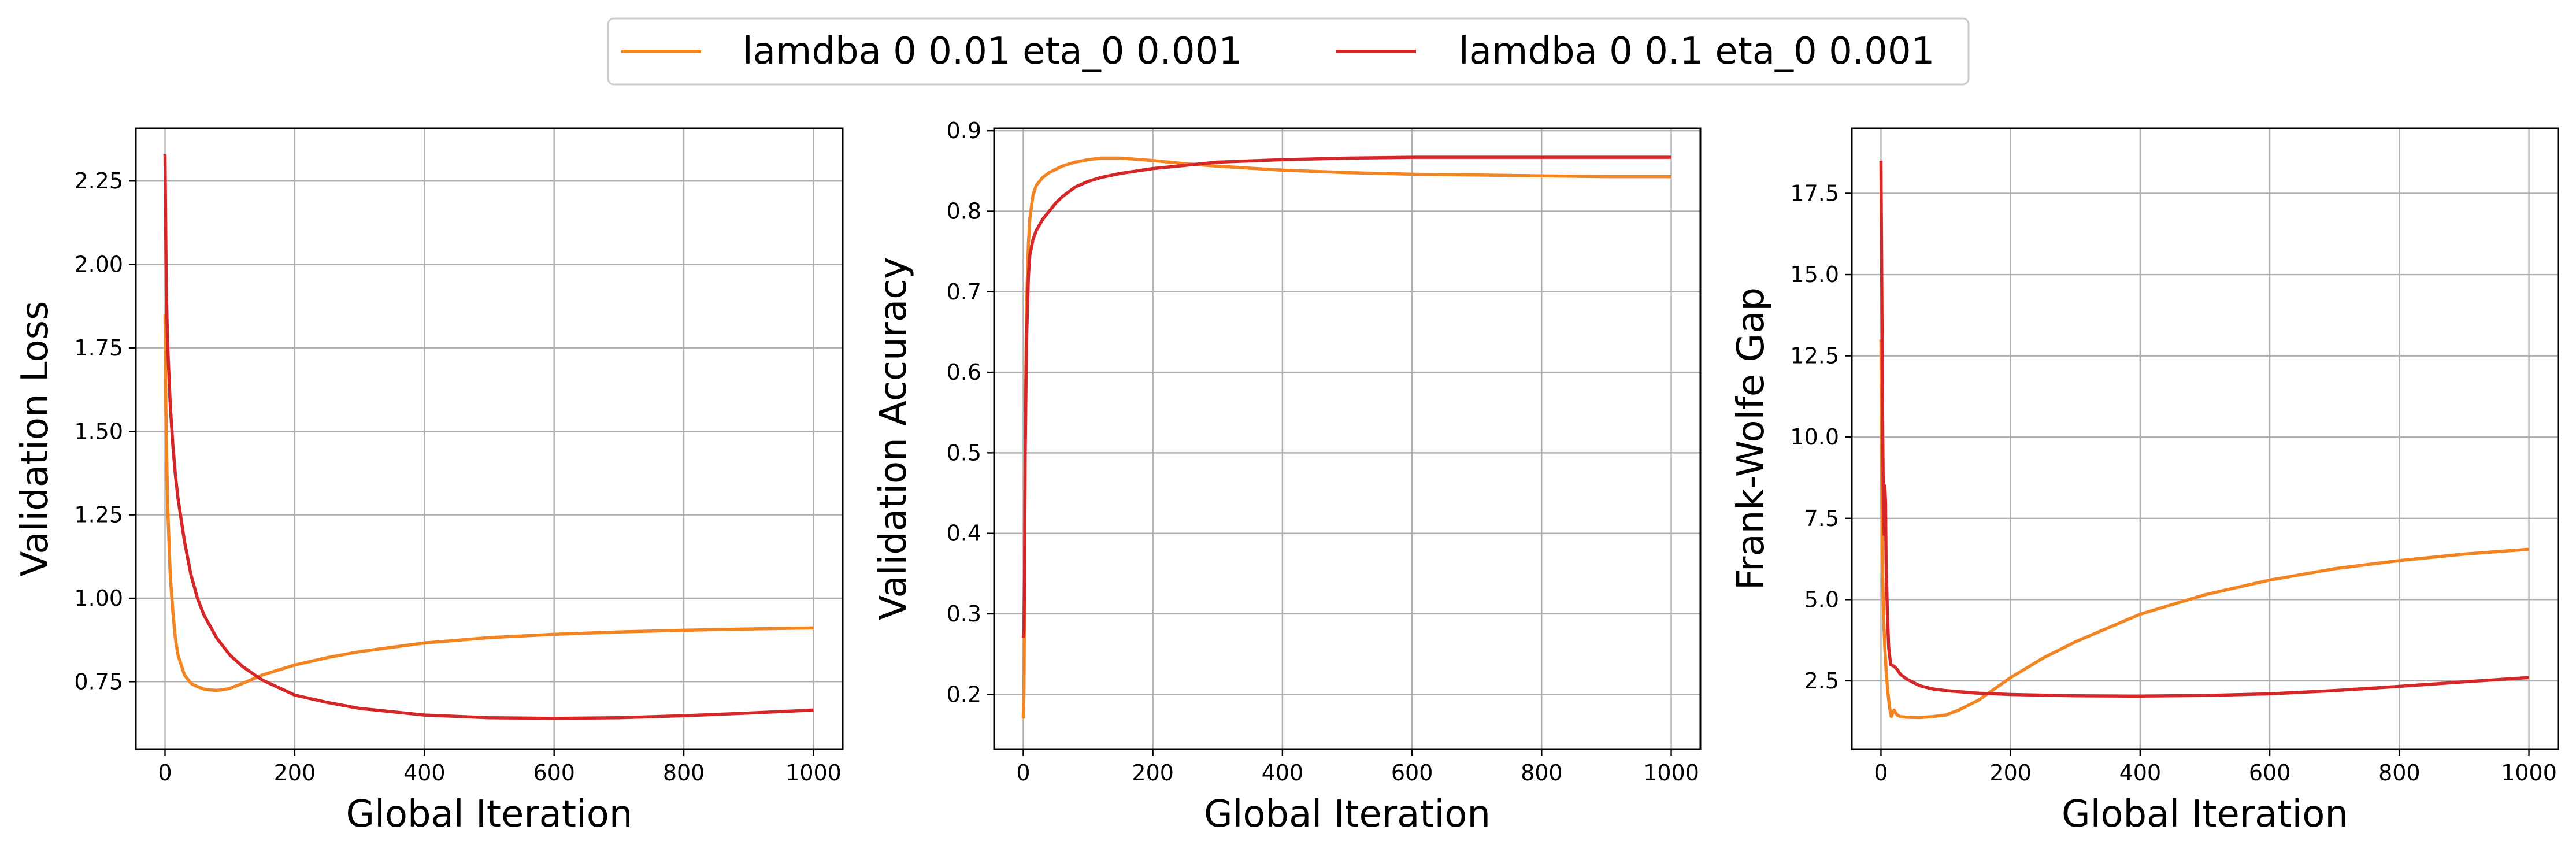  What do you see at coordinates (964, 534) in the screenshot?
I see `y-tick-label: 0.4` at bounding box center [964, 534].